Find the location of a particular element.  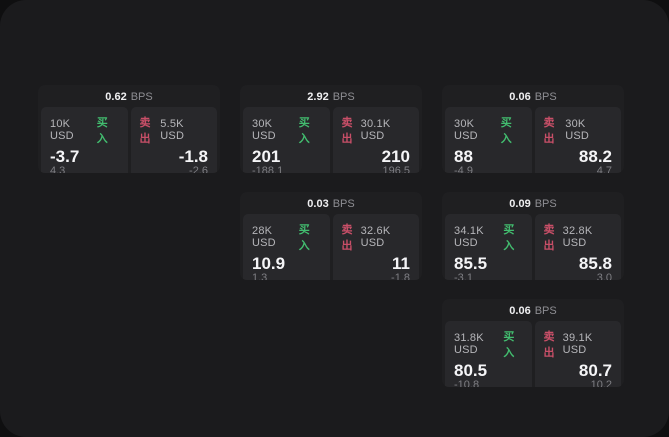

sell-price: 85.8 is located at coordinates (595, 263).